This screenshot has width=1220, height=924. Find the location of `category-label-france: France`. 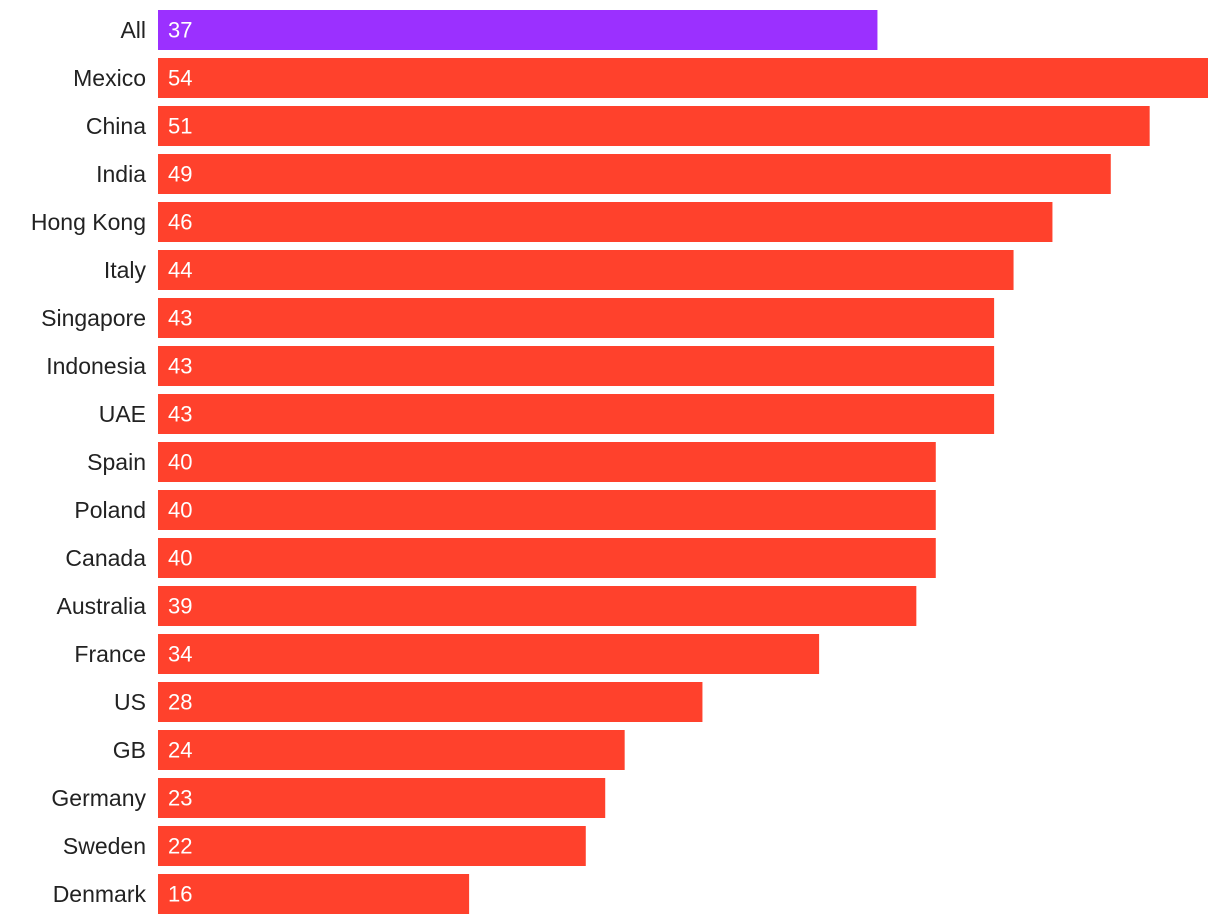

category-label-france: France is located at coordinates (110, 654).